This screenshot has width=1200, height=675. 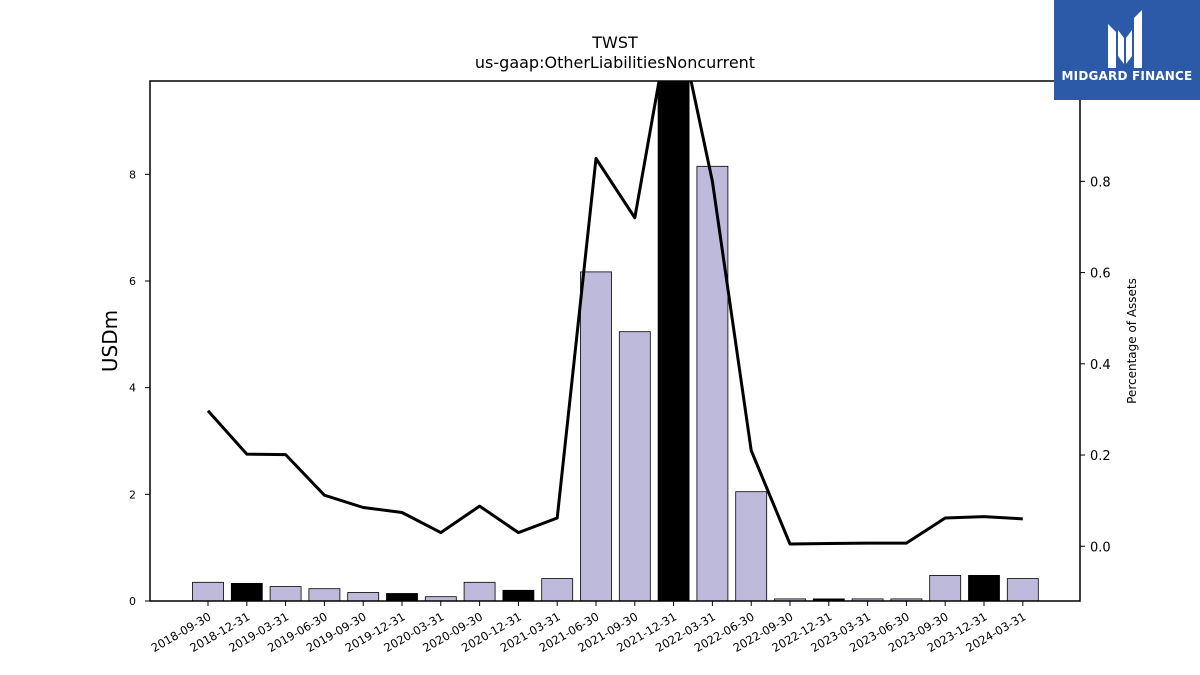 I want to click on y-tick-label: 0, so click(x=132, y=601).